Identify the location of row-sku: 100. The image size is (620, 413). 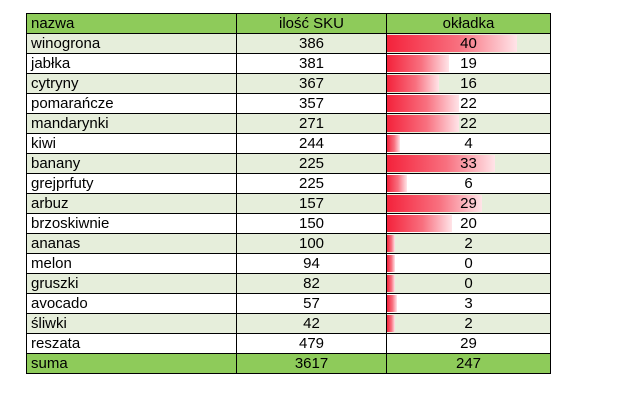
(311, 243).